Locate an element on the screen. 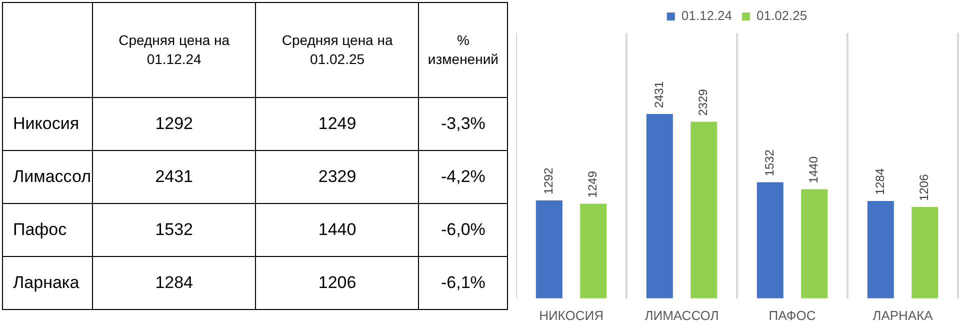 This screenshot has height=334, width=966. text: % изменений is located at coordinates (463, 50).